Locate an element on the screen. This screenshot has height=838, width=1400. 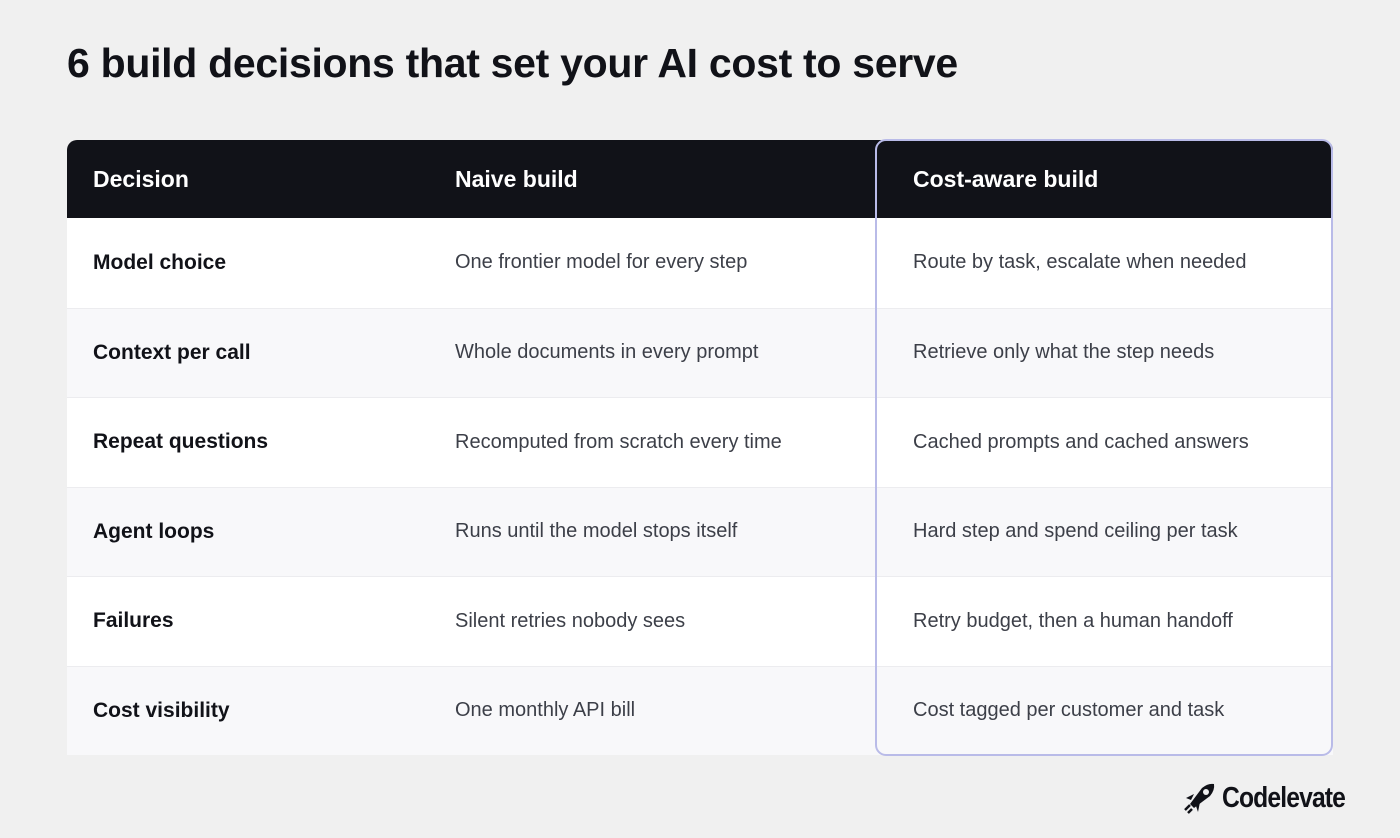
table-cell: Silent retries nobody sees is located at coordinates (570, 620).